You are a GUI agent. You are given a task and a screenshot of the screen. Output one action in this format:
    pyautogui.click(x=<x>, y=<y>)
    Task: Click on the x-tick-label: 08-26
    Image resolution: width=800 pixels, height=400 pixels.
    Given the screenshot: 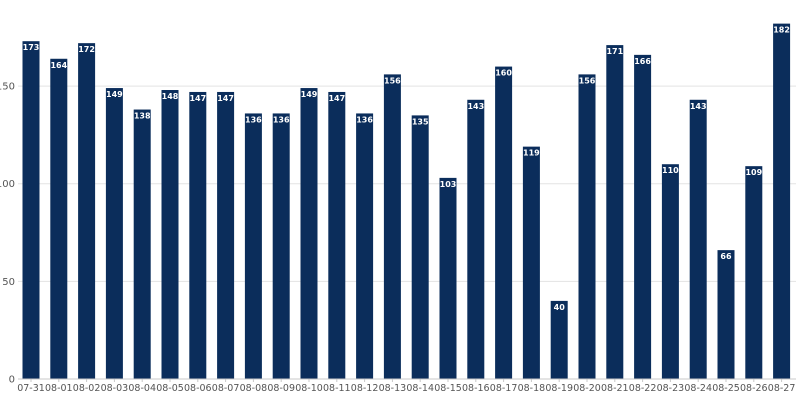 What is the action you would take?
    pyautogui.click(x=754, y=388)
    